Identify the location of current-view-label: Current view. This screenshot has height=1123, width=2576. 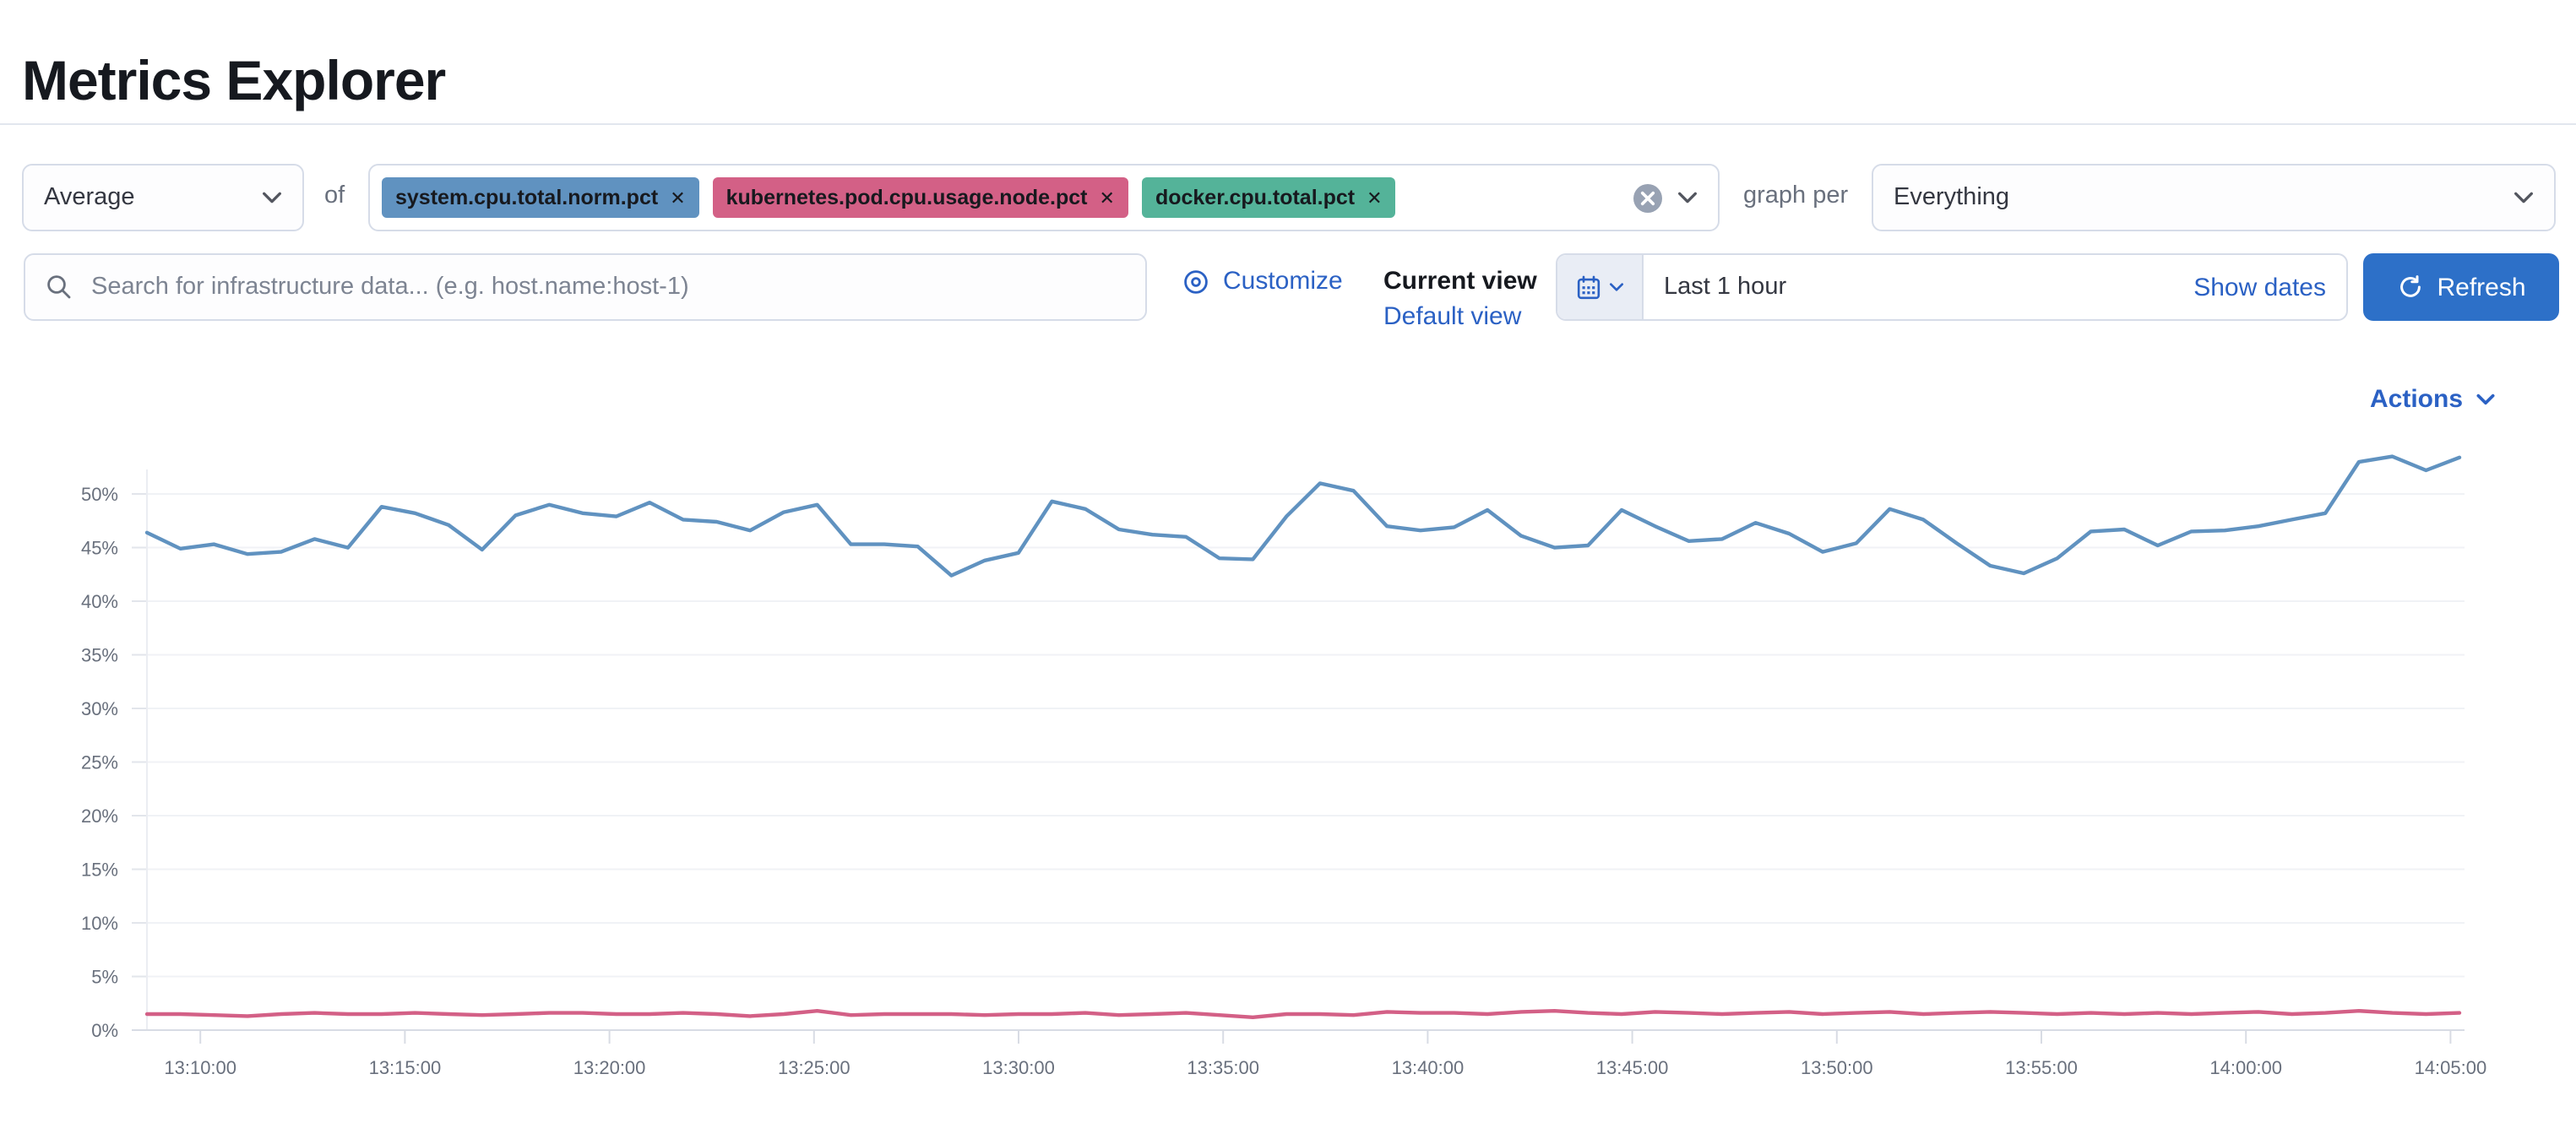
(1460, 281).